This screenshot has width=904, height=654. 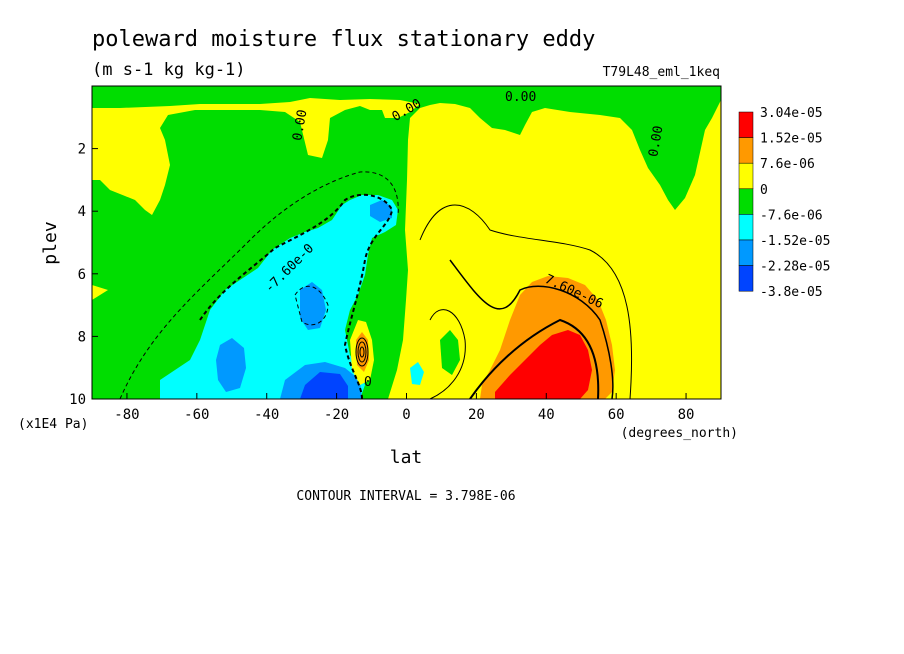 What do you see at coordinates (82, 212) in the screenshot?
I see `y-tick-label: 4` at bounding box center [82, 212].